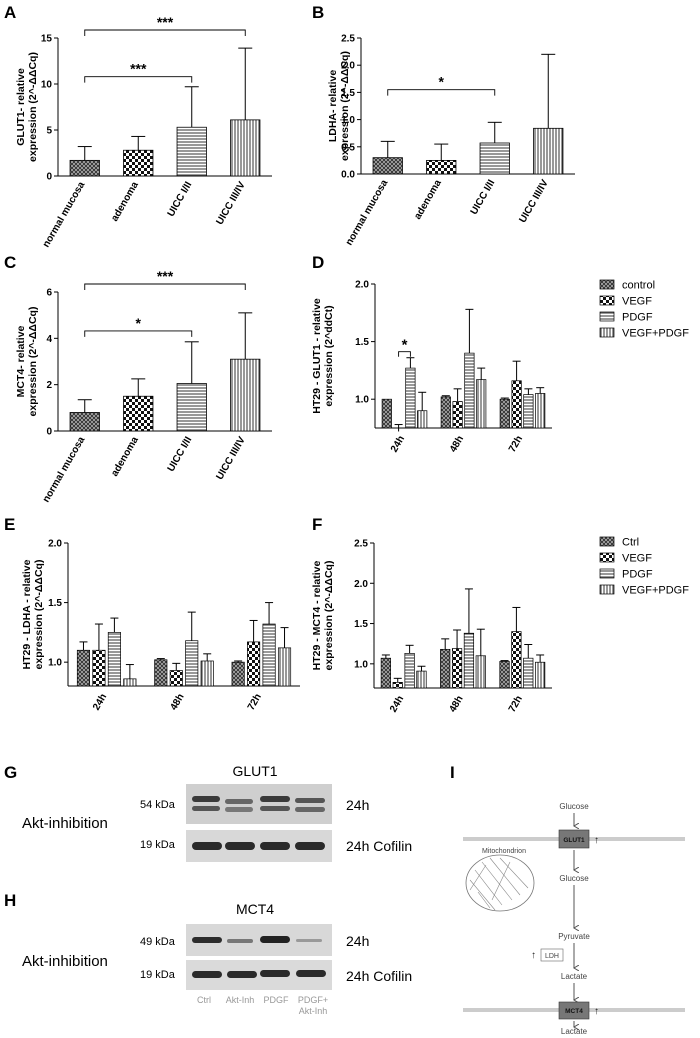  I want to click on y-tick-label: 5, so click(49, 131).